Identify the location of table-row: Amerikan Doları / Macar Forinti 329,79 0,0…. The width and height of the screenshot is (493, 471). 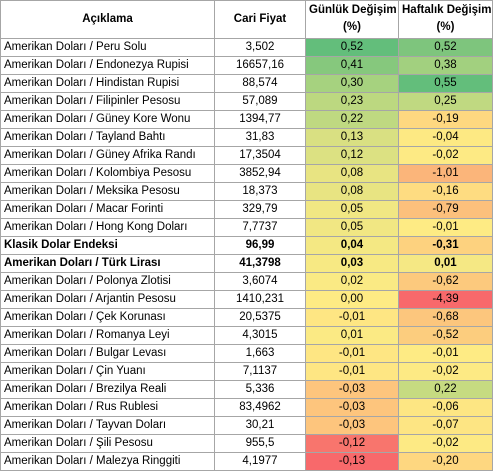
(246, 209).